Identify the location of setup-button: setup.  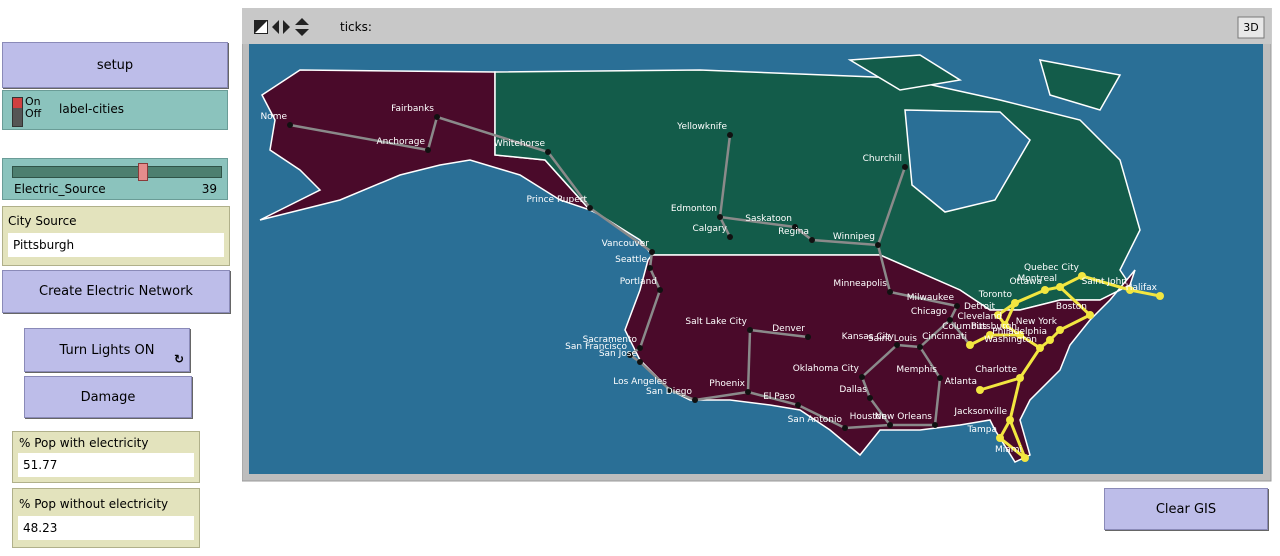
(115, 65).